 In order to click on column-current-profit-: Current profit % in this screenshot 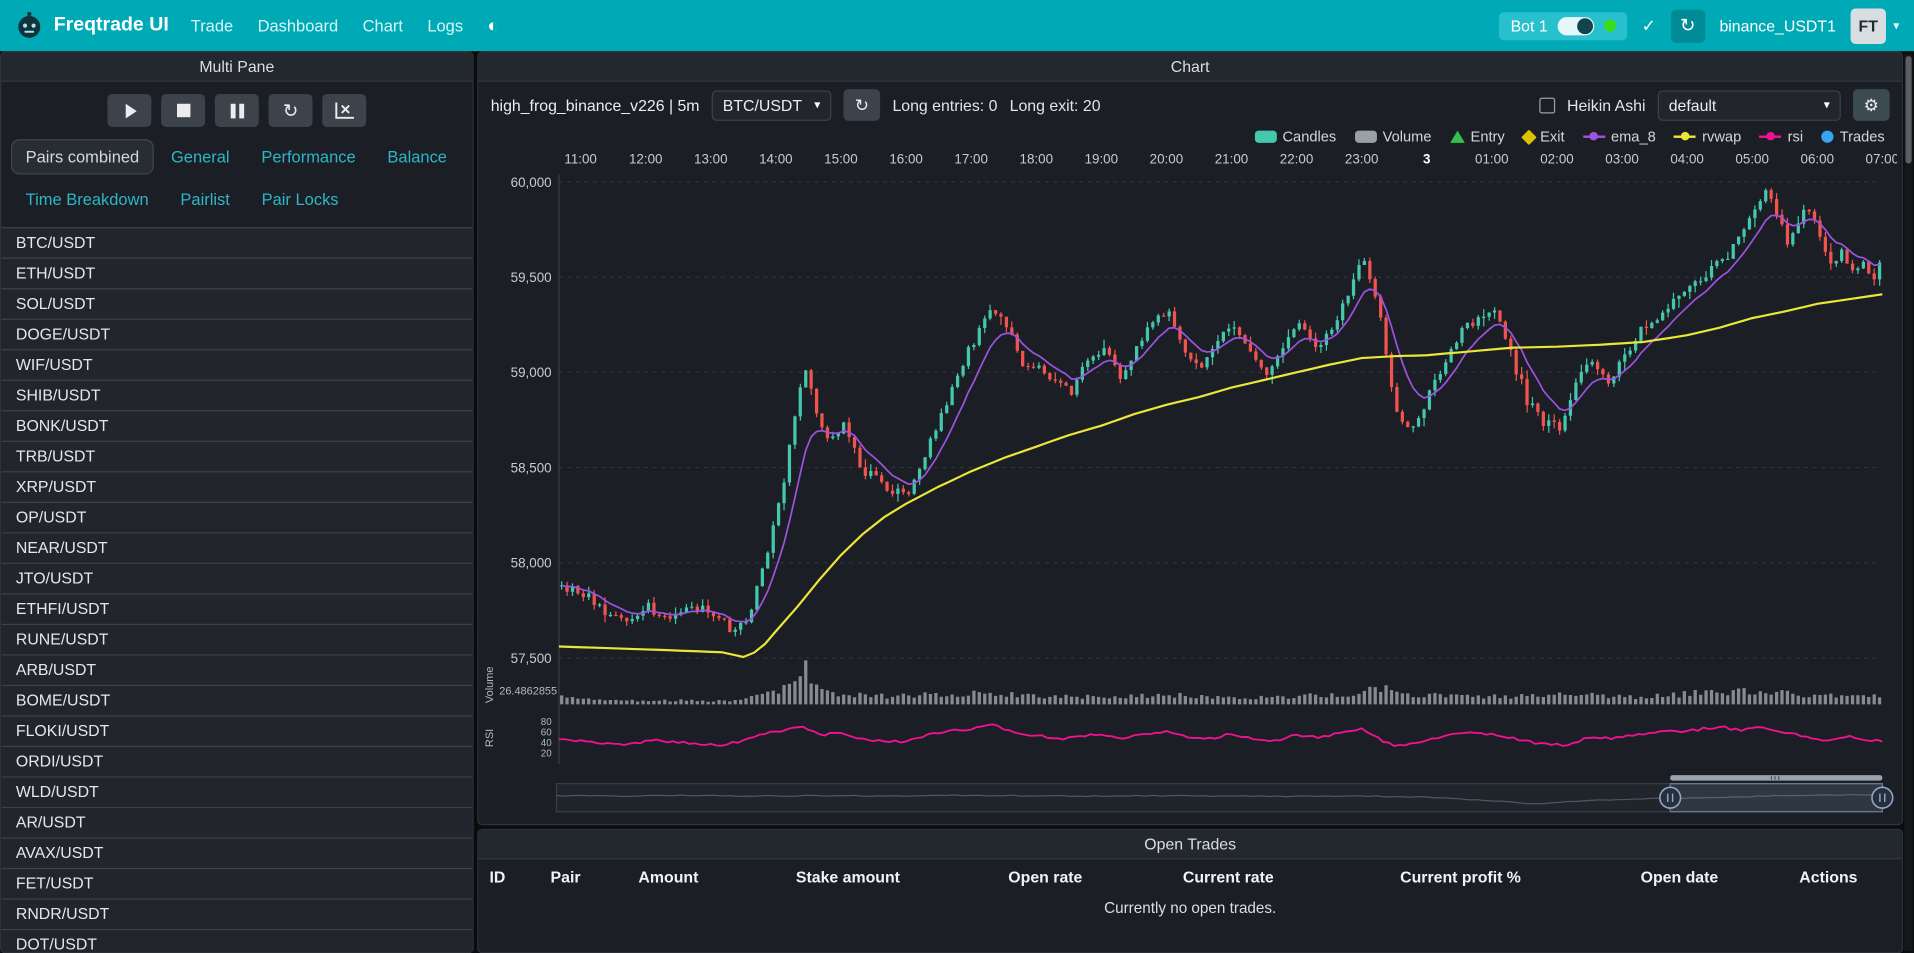, I will do `click(1460, 877)`.